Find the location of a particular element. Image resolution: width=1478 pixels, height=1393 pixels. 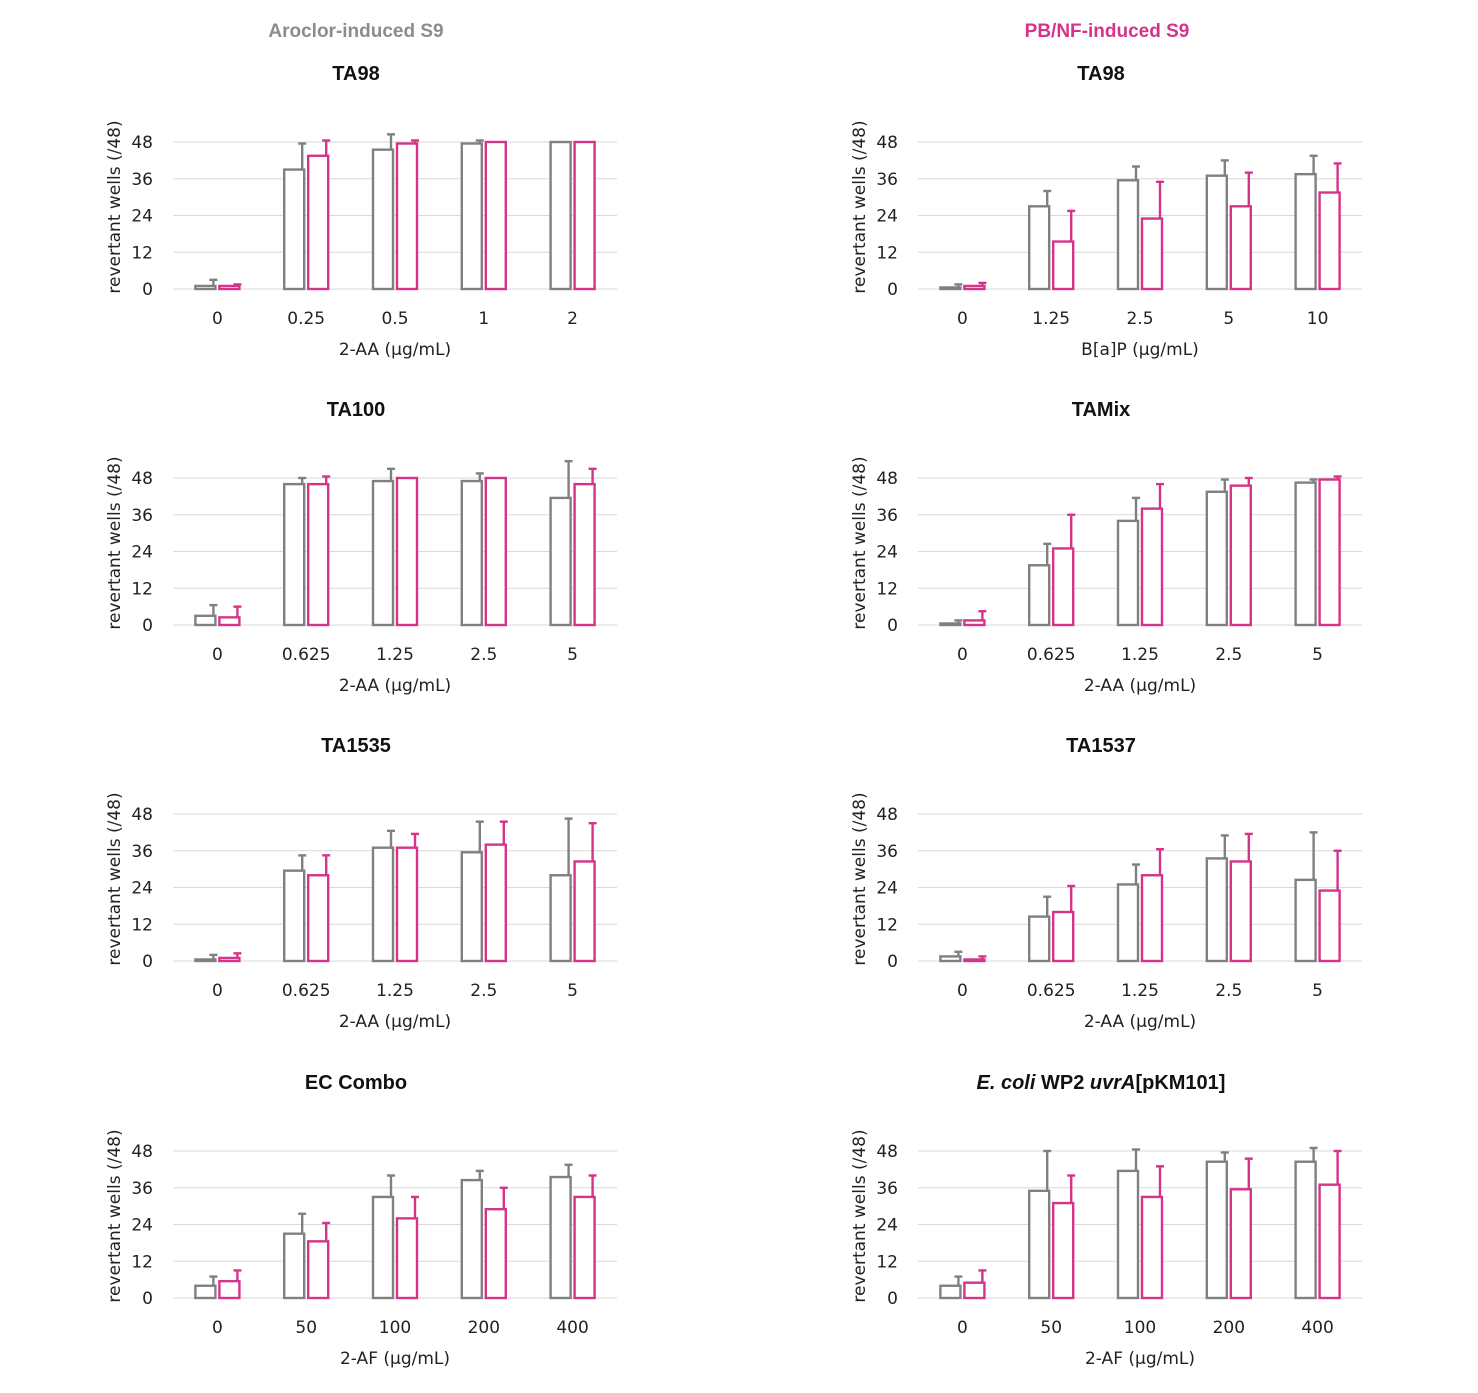

x-tick-label: 400 is located at coordinates (572, 1328).